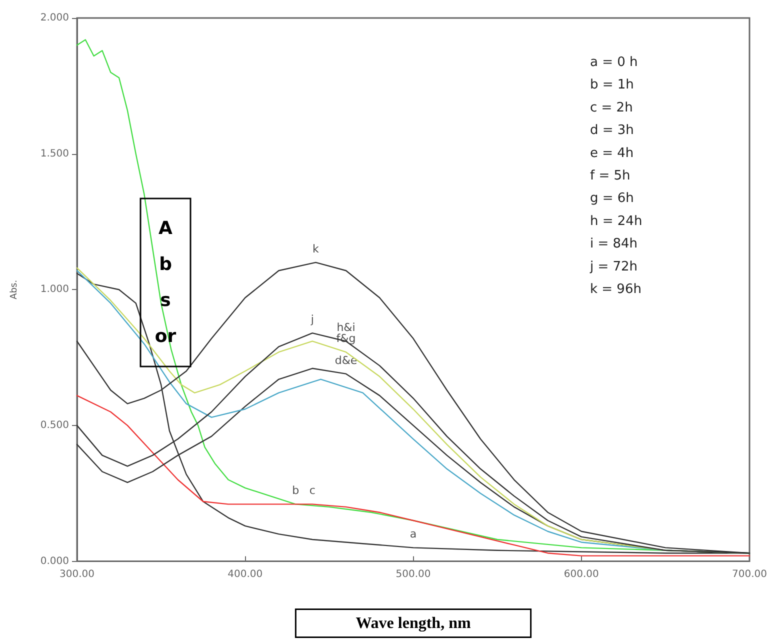 This screenshot has width=770, height=643. Describe the element at coordinates (612, 198) in the screenshot. I see `annotation: g = 6h` at that location.